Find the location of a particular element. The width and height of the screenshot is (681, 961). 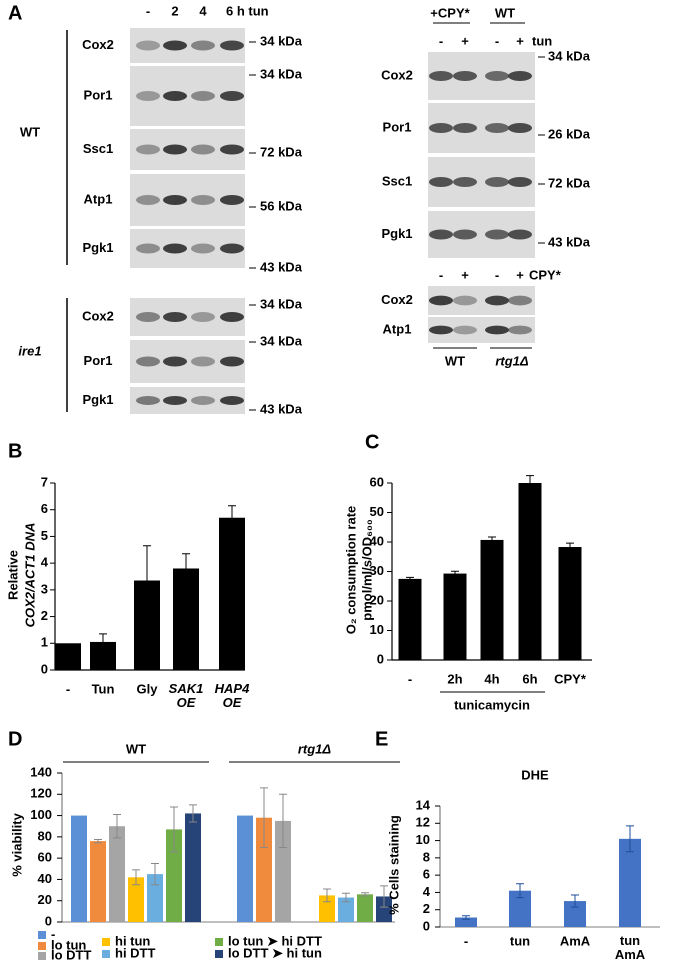

label: lo DTT ➤ hi tun is located at coordinates (275, 952).